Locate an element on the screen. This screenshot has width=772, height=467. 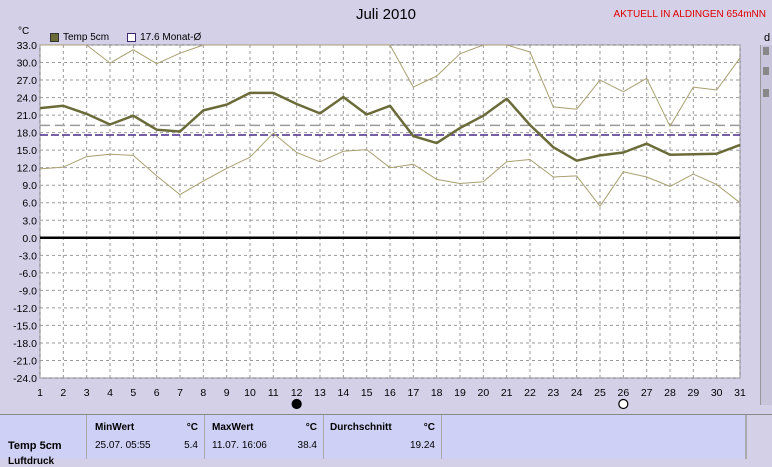
right-scroll-panel is located at coordinates (766, 225).